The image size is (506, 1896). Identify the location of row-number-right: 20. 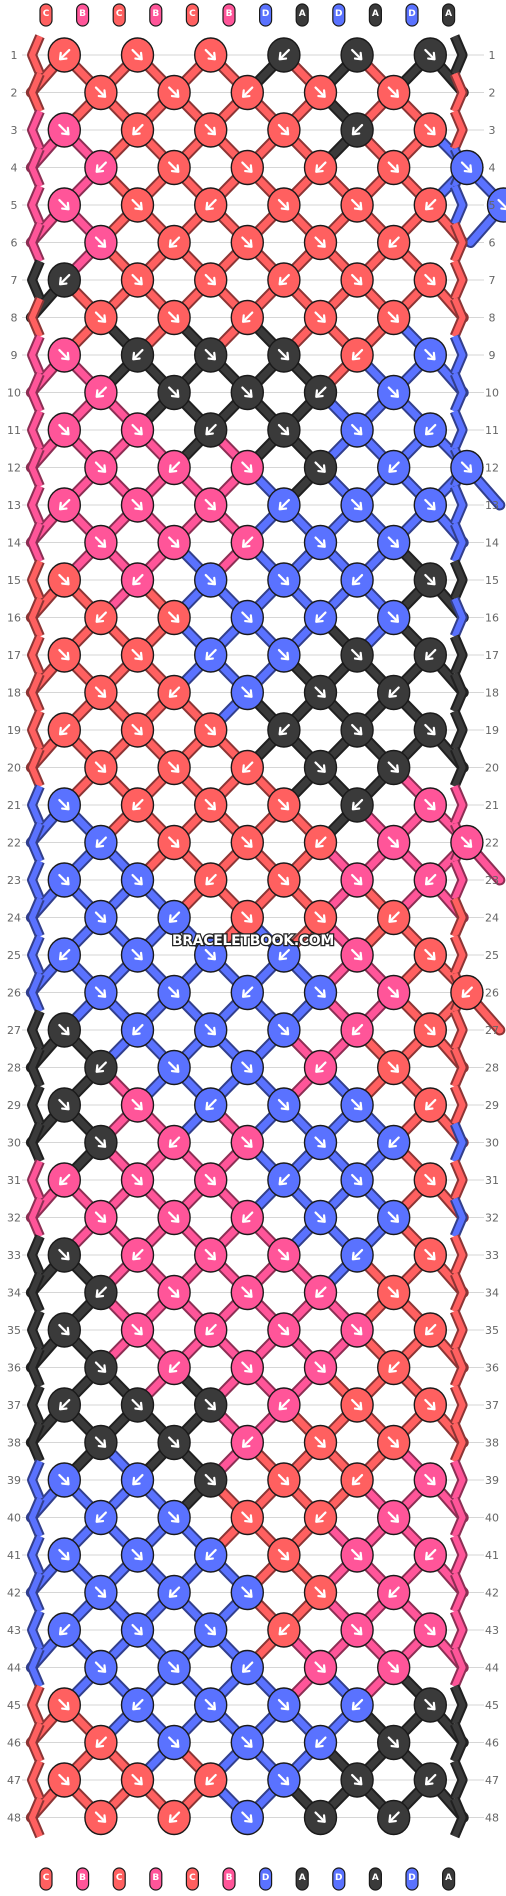
(492, 768).